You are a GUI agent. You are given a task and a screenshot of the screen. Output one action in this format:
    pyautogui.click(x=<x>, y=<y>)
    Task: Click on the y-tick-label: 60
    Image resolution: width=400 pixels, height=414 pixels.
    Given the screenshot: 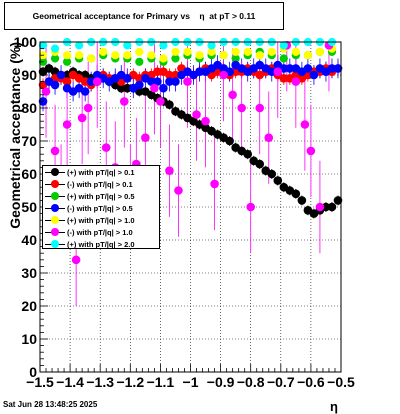 What is the action you would take?
    pyautogui.click(x=29, y=174)
    